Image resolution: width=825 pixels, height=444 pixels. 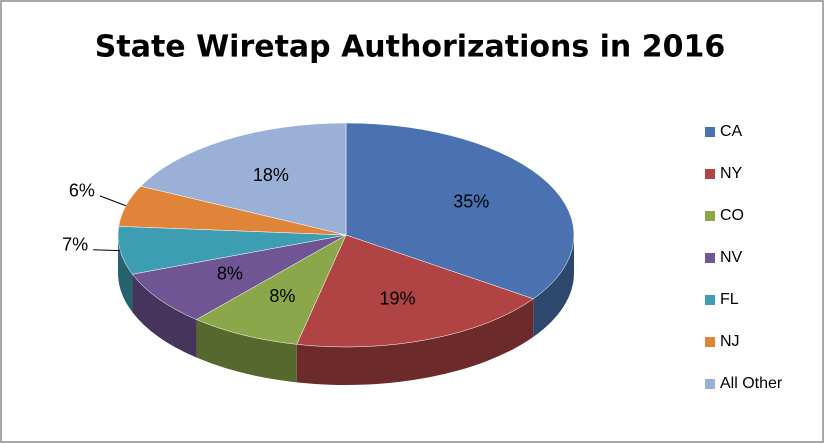 I want to click on legend-label: NY, so click(x=731, y=173).